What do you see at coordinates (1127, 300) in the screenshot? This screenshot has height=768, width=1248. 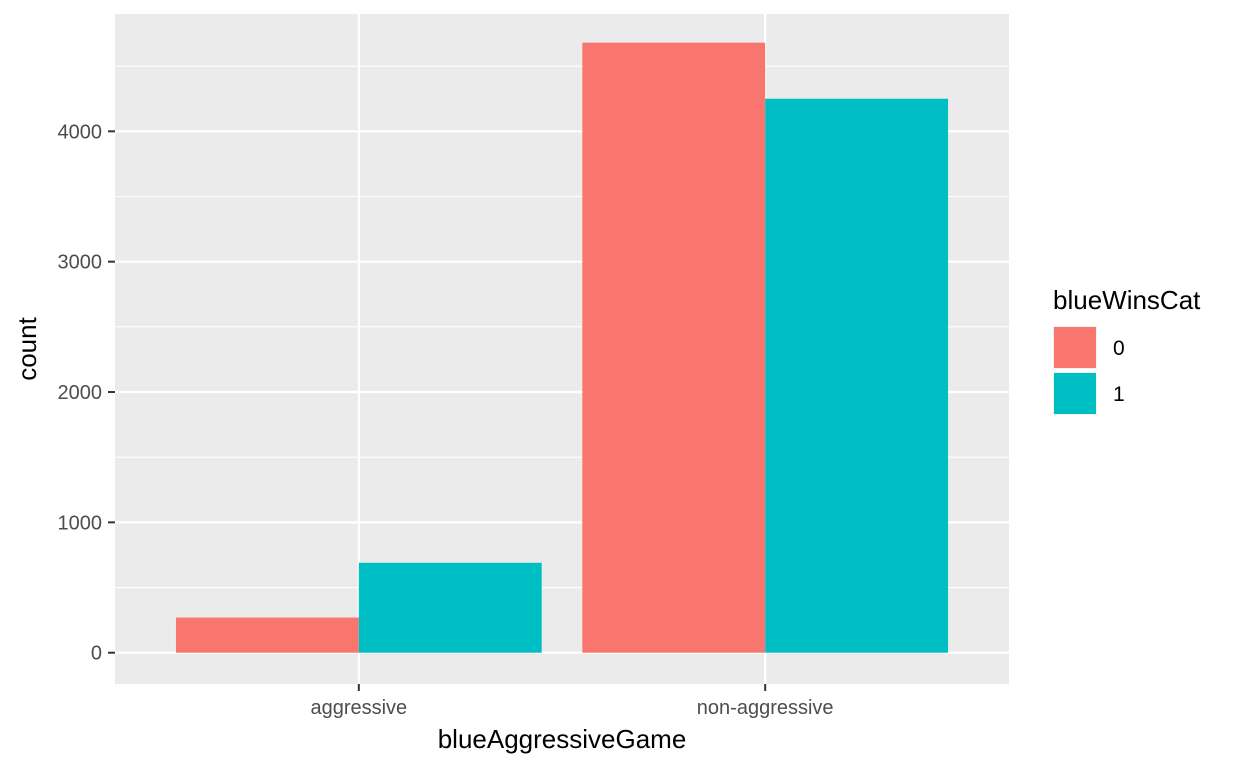 I see `legend-title: blueWinsCat` at bounding box center [1127, 300].